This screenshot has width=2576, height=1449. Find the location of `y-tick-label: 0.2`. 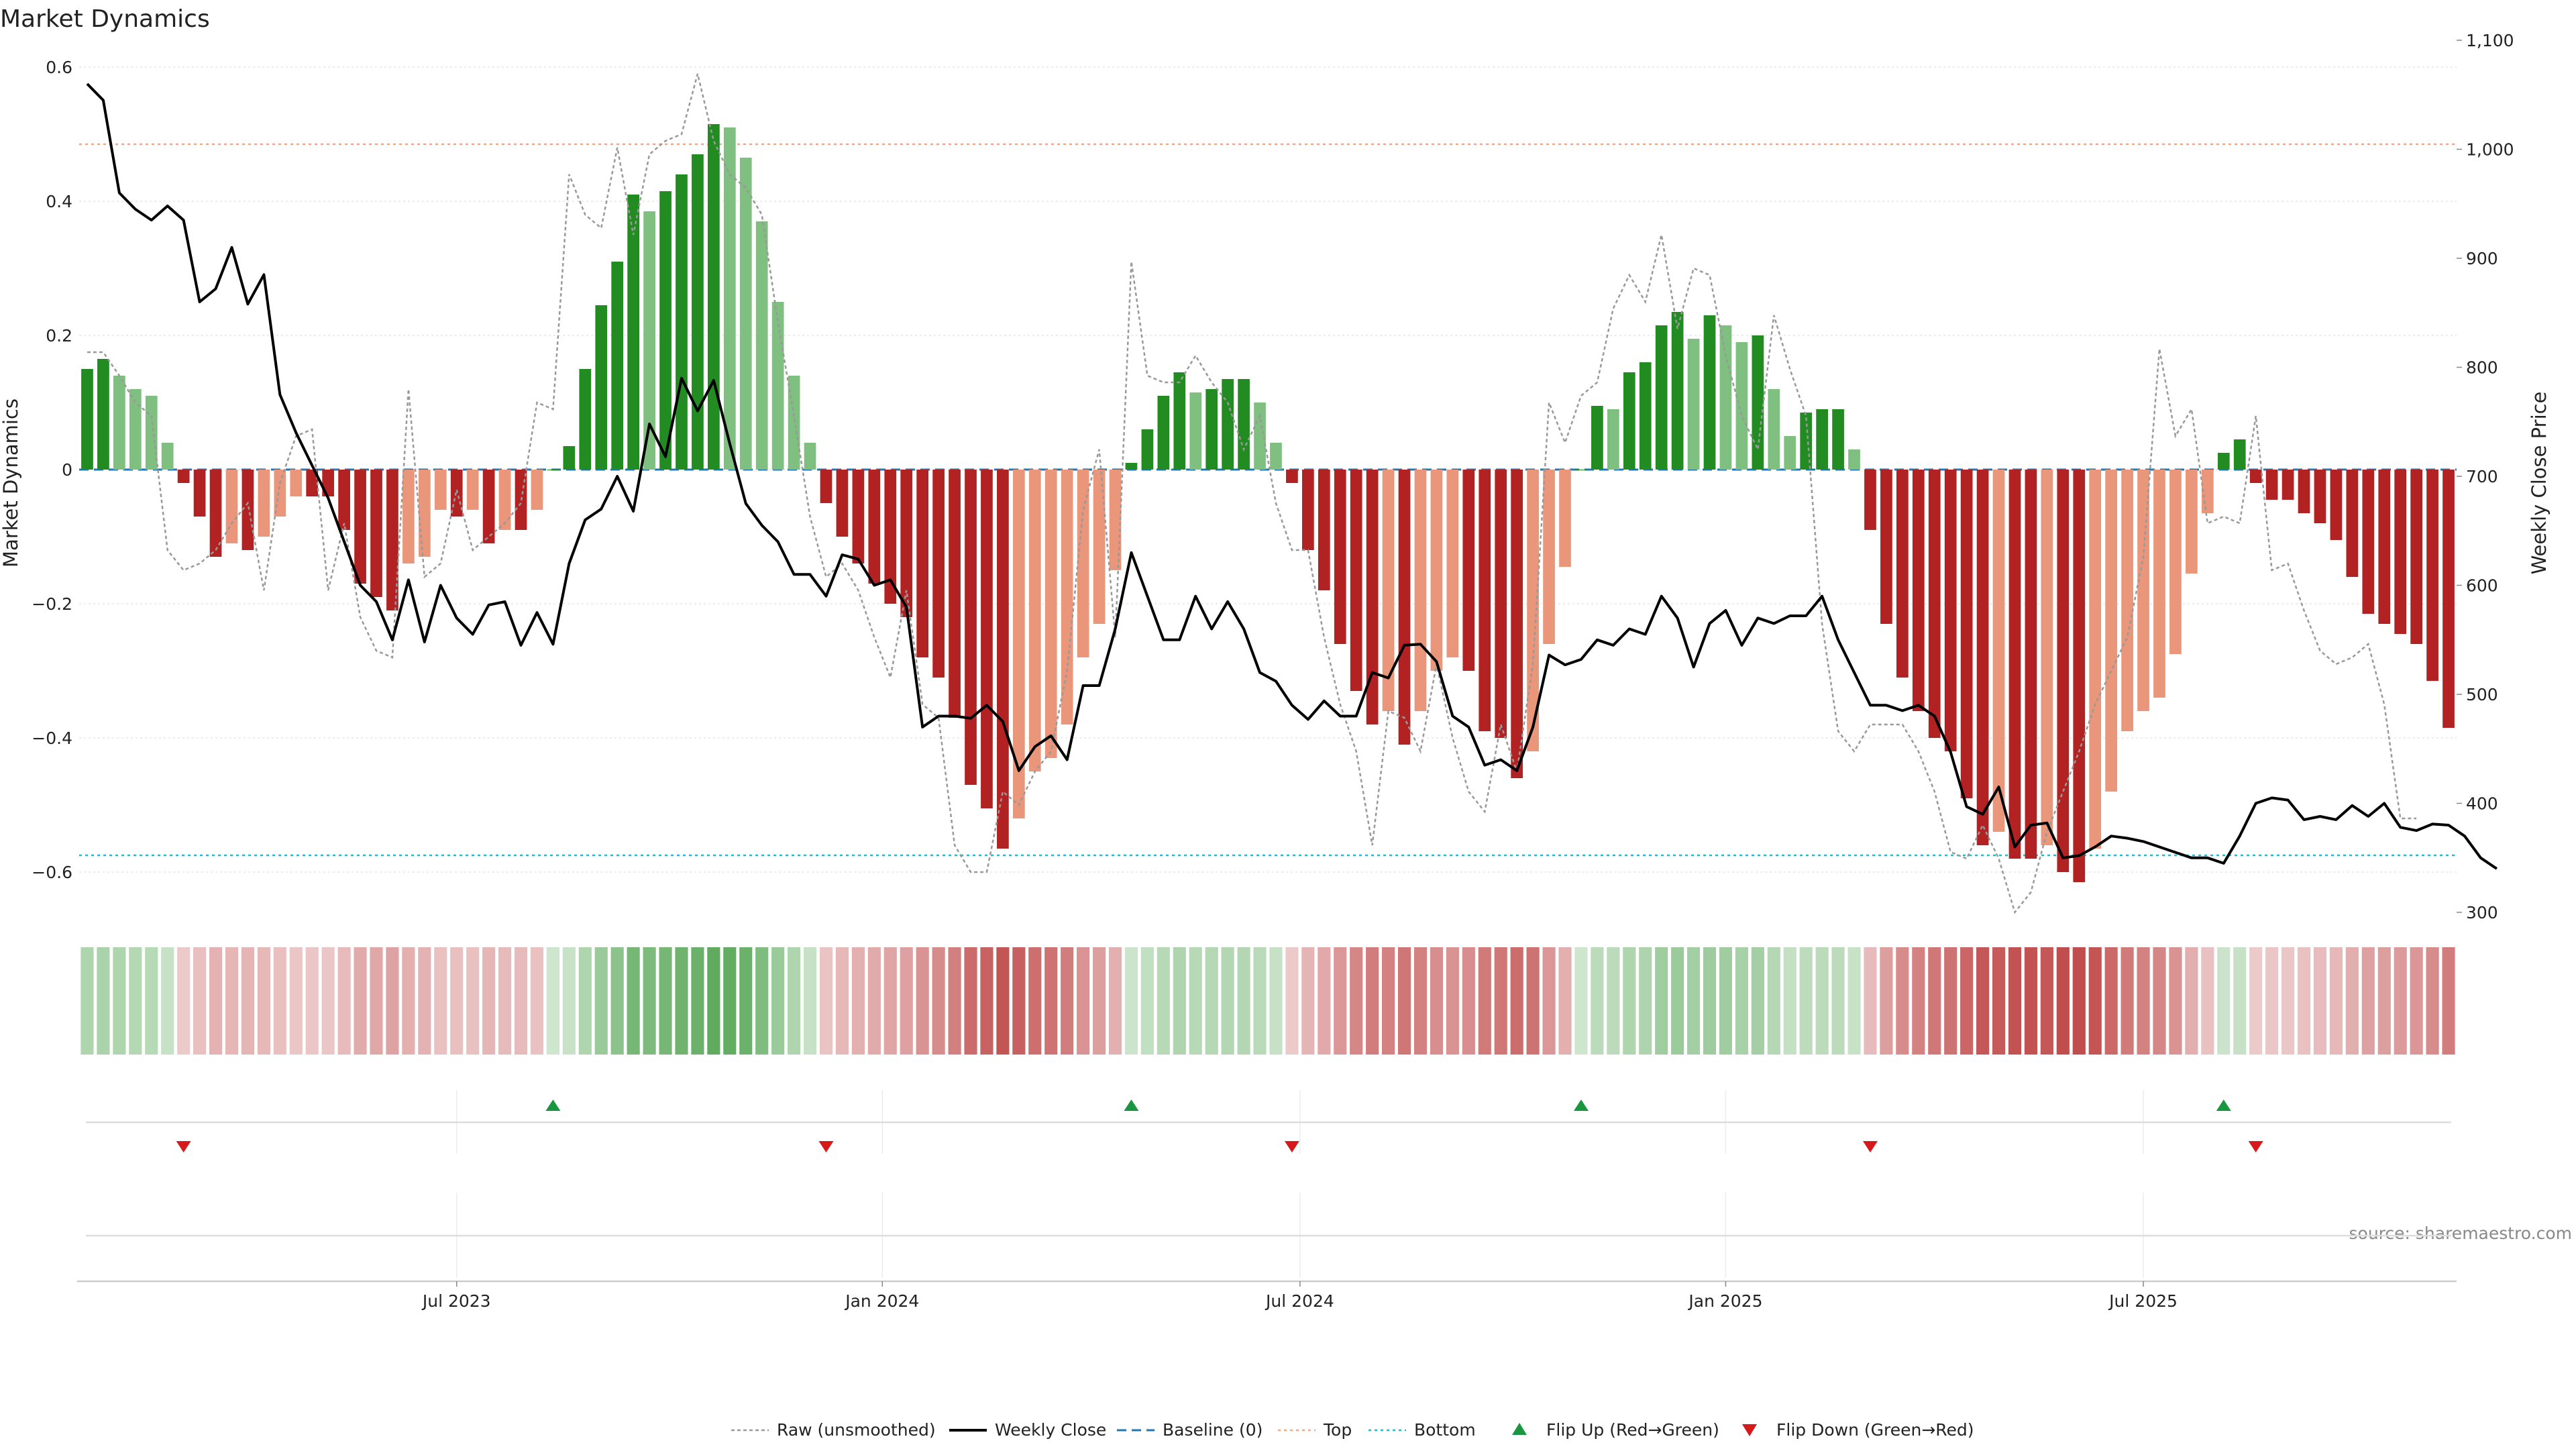

y-tick-label: 0.2 is located at coordinates (59, 335).